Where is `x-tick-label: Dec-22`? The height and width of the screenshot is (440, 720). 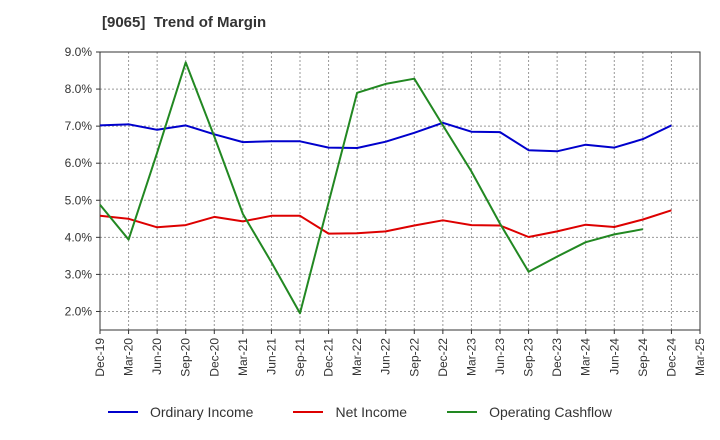 x-tick-label: Dec-22 is located at coordinates (443, 357).